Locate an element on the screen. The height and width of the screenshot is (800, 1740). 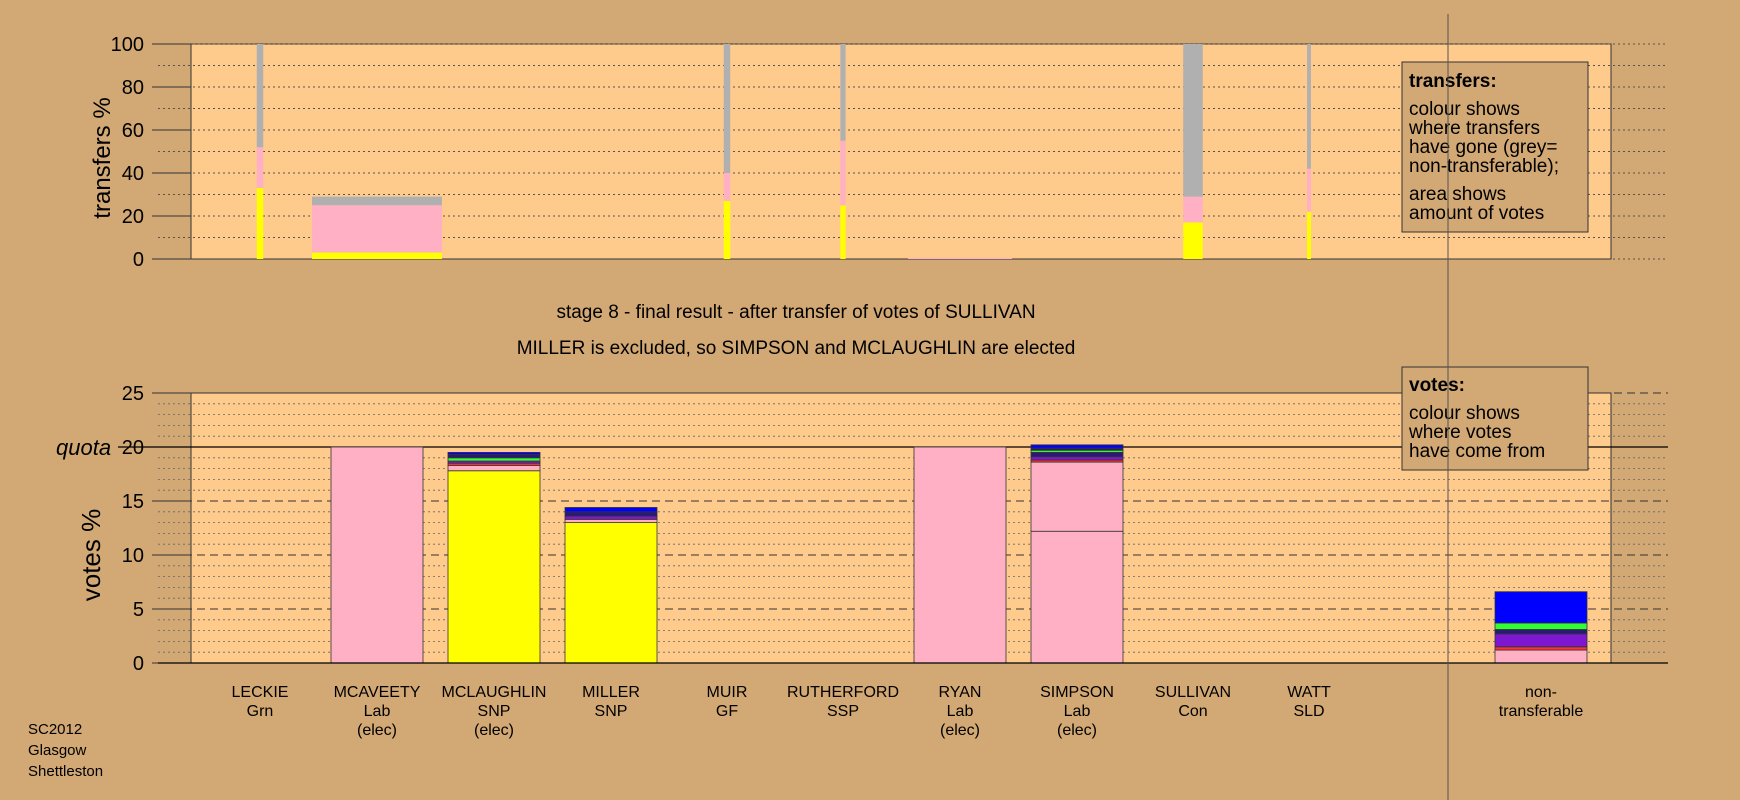
candidate-label: SLD is located at coordinates (1308, 711).